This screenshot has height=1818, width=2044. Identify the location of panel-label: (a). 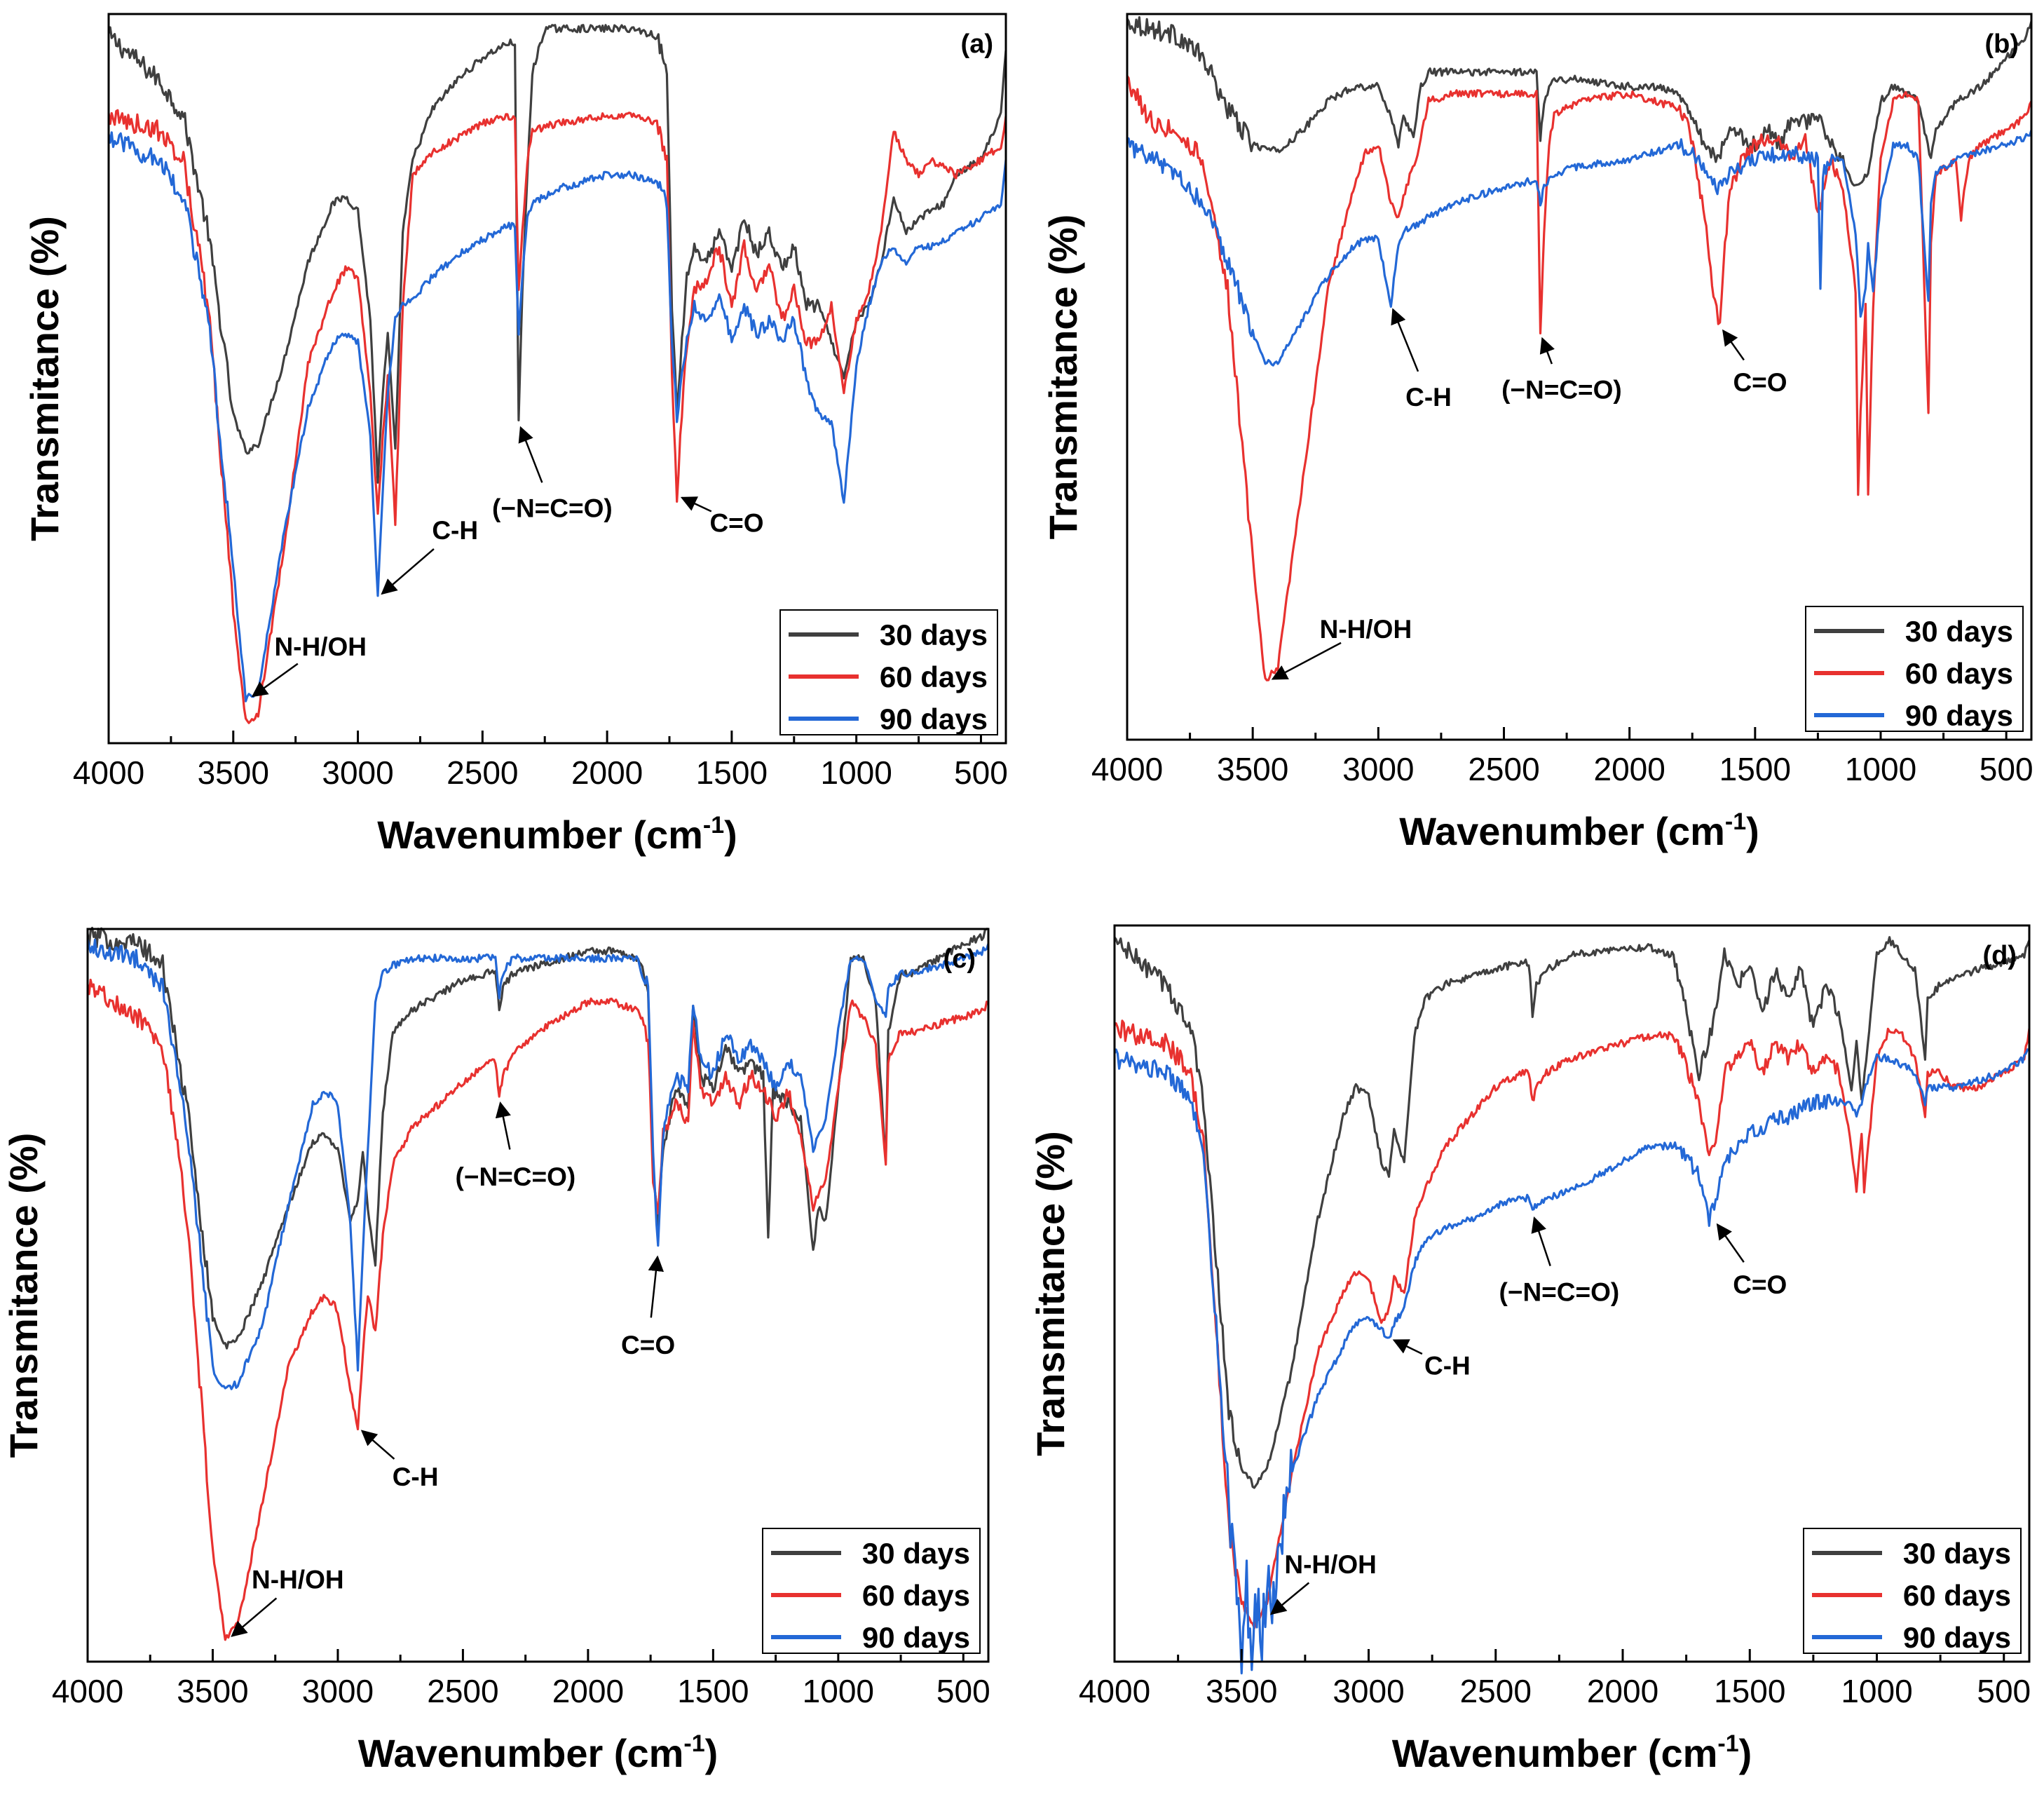
(977, 44).